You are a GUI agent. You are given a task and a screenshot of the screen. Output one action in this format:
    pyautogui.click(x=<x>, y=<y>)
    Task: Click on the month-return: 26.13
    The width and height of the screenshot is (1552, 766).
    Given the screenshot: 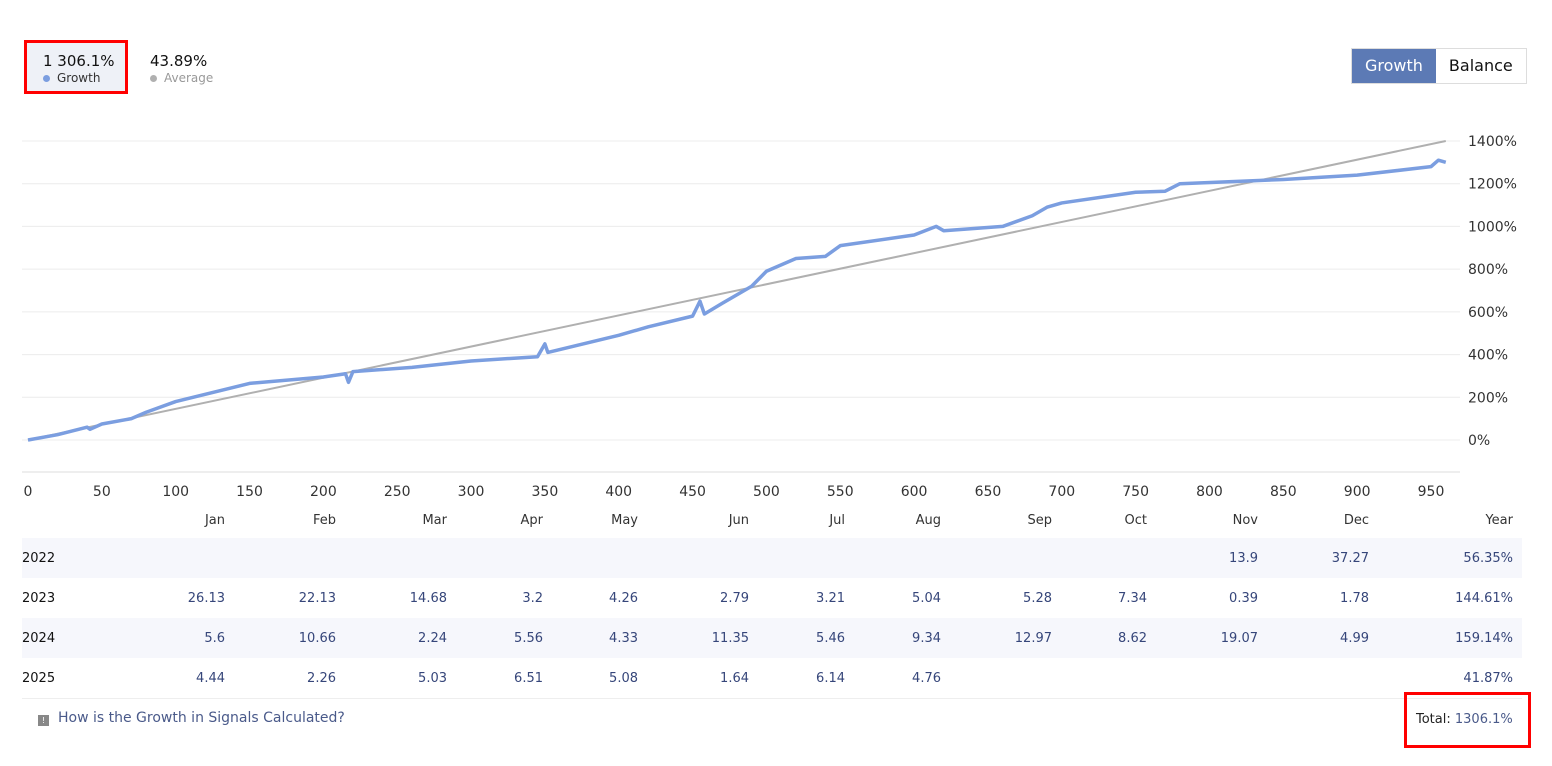 What is the action you would take?
    pyautogui.click(x=206, y=598)
    